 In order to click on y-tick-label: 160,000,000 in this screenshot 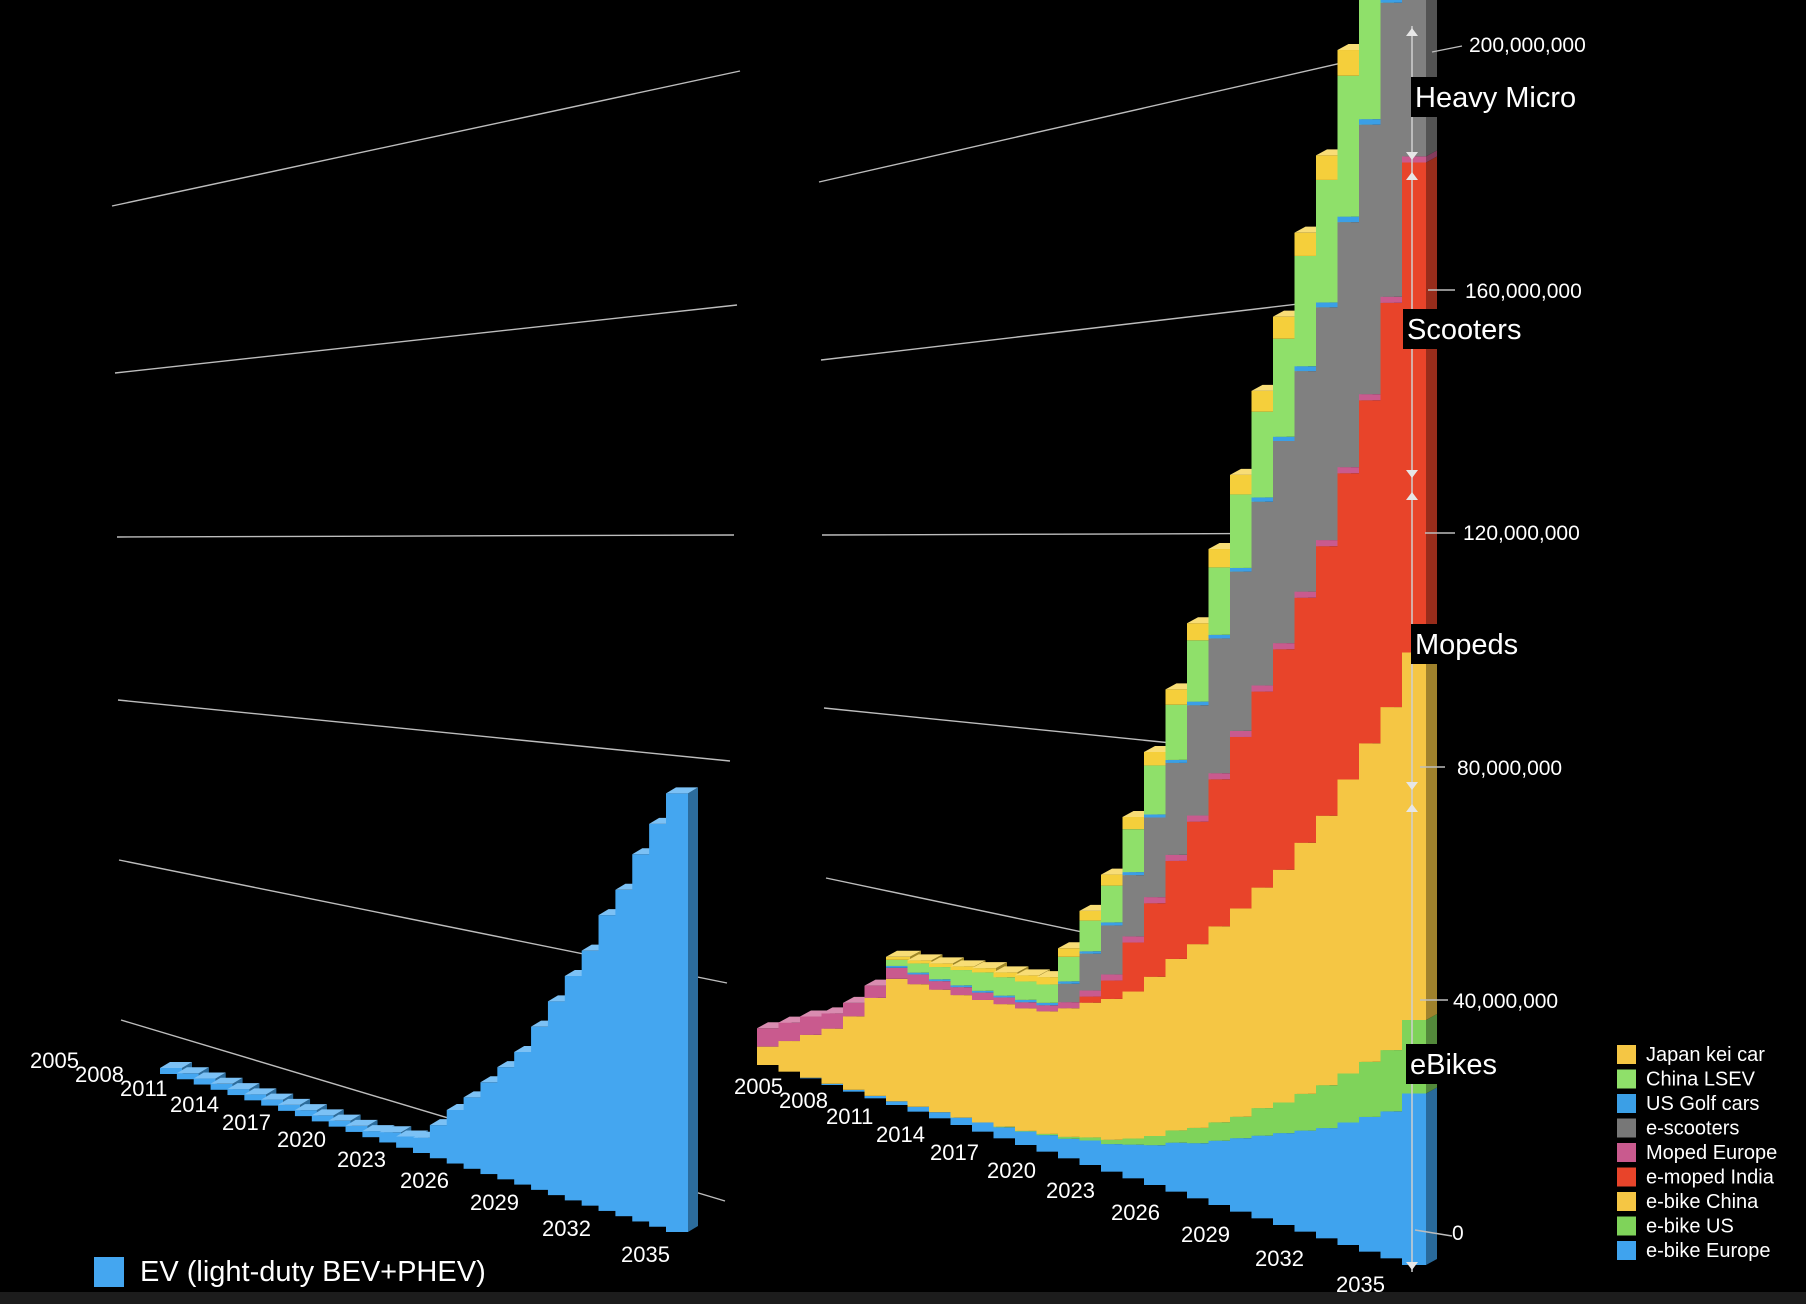, I will do `click(1523, 291)`.